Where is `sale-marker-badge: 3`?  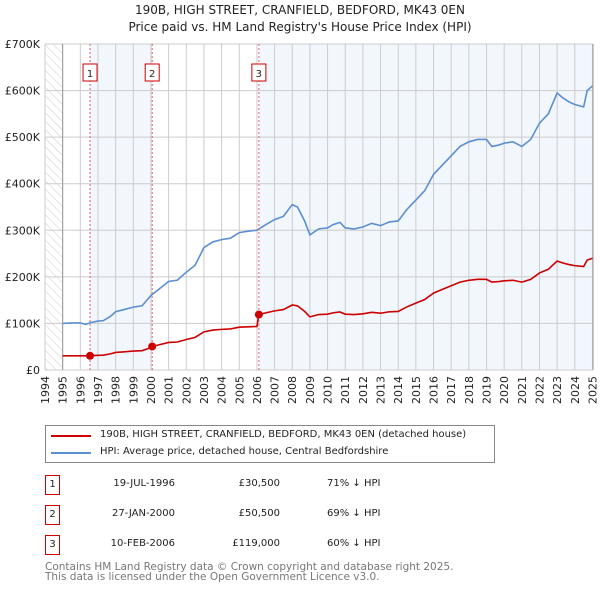
sale-marker-badge: 3 is located at coordinates (52, 545).